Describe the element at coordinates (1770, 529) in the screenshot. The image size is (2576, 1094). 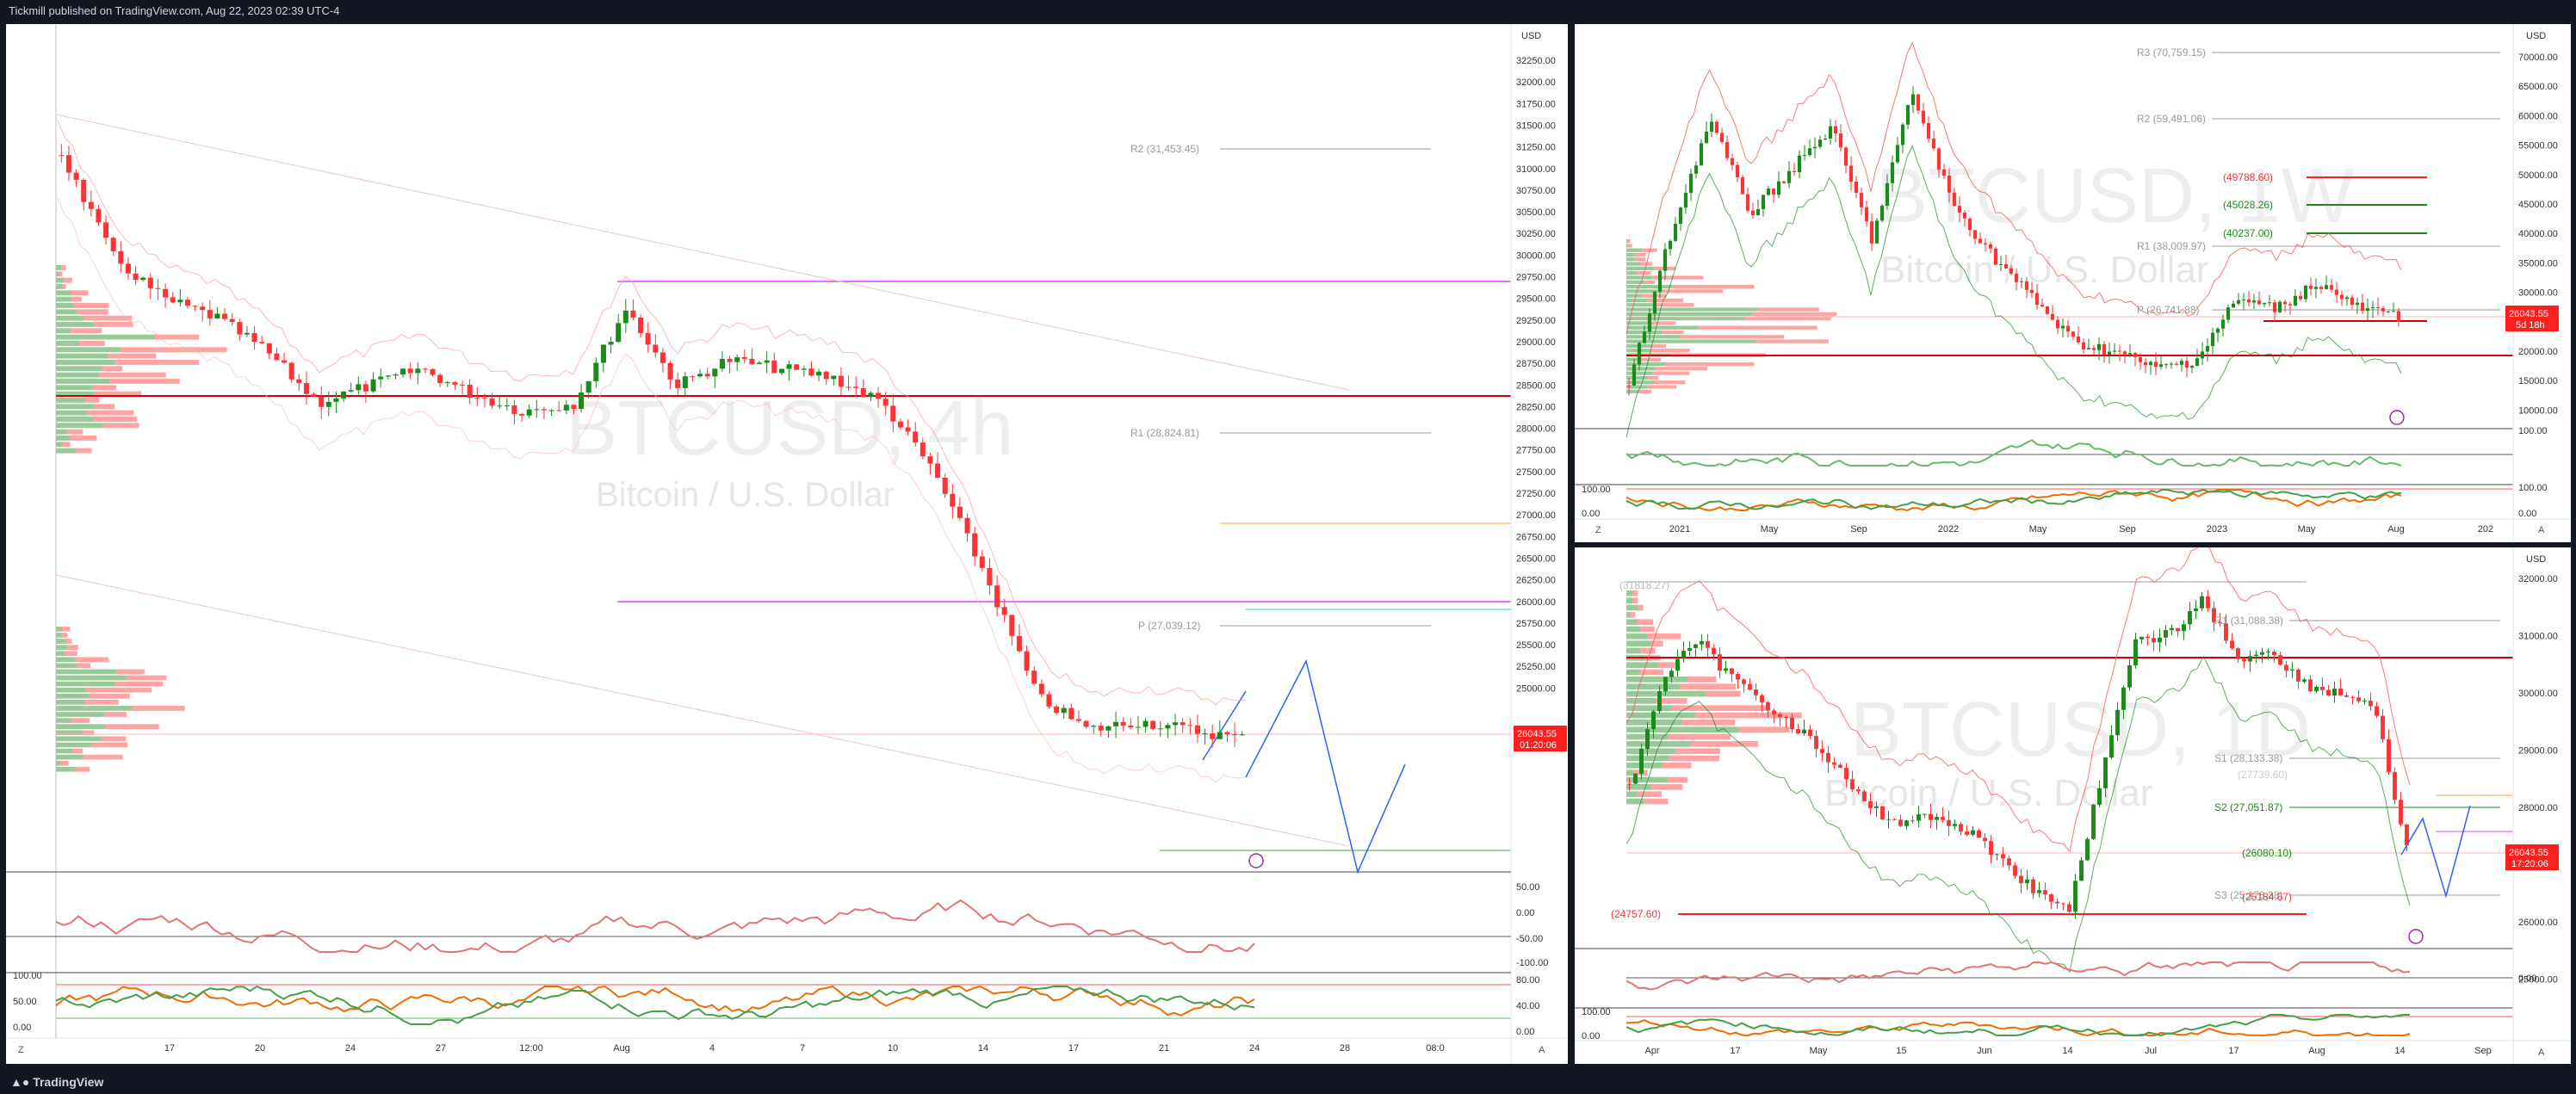
I see `time-axis-label: May` at that location.